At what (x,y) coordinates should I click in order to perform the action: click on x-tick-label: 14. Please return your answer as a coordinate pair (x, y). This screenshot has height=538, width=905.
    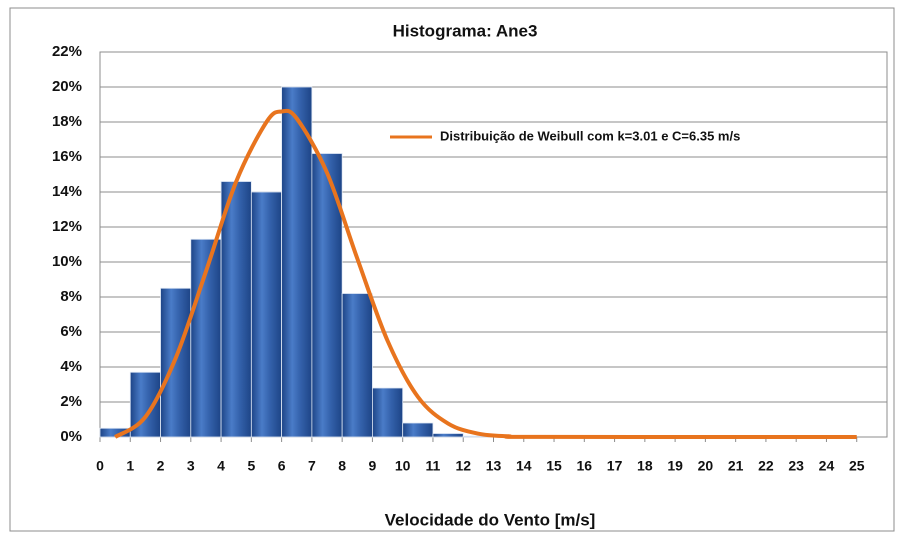
    Looking at the image, I should click on (524, 466).